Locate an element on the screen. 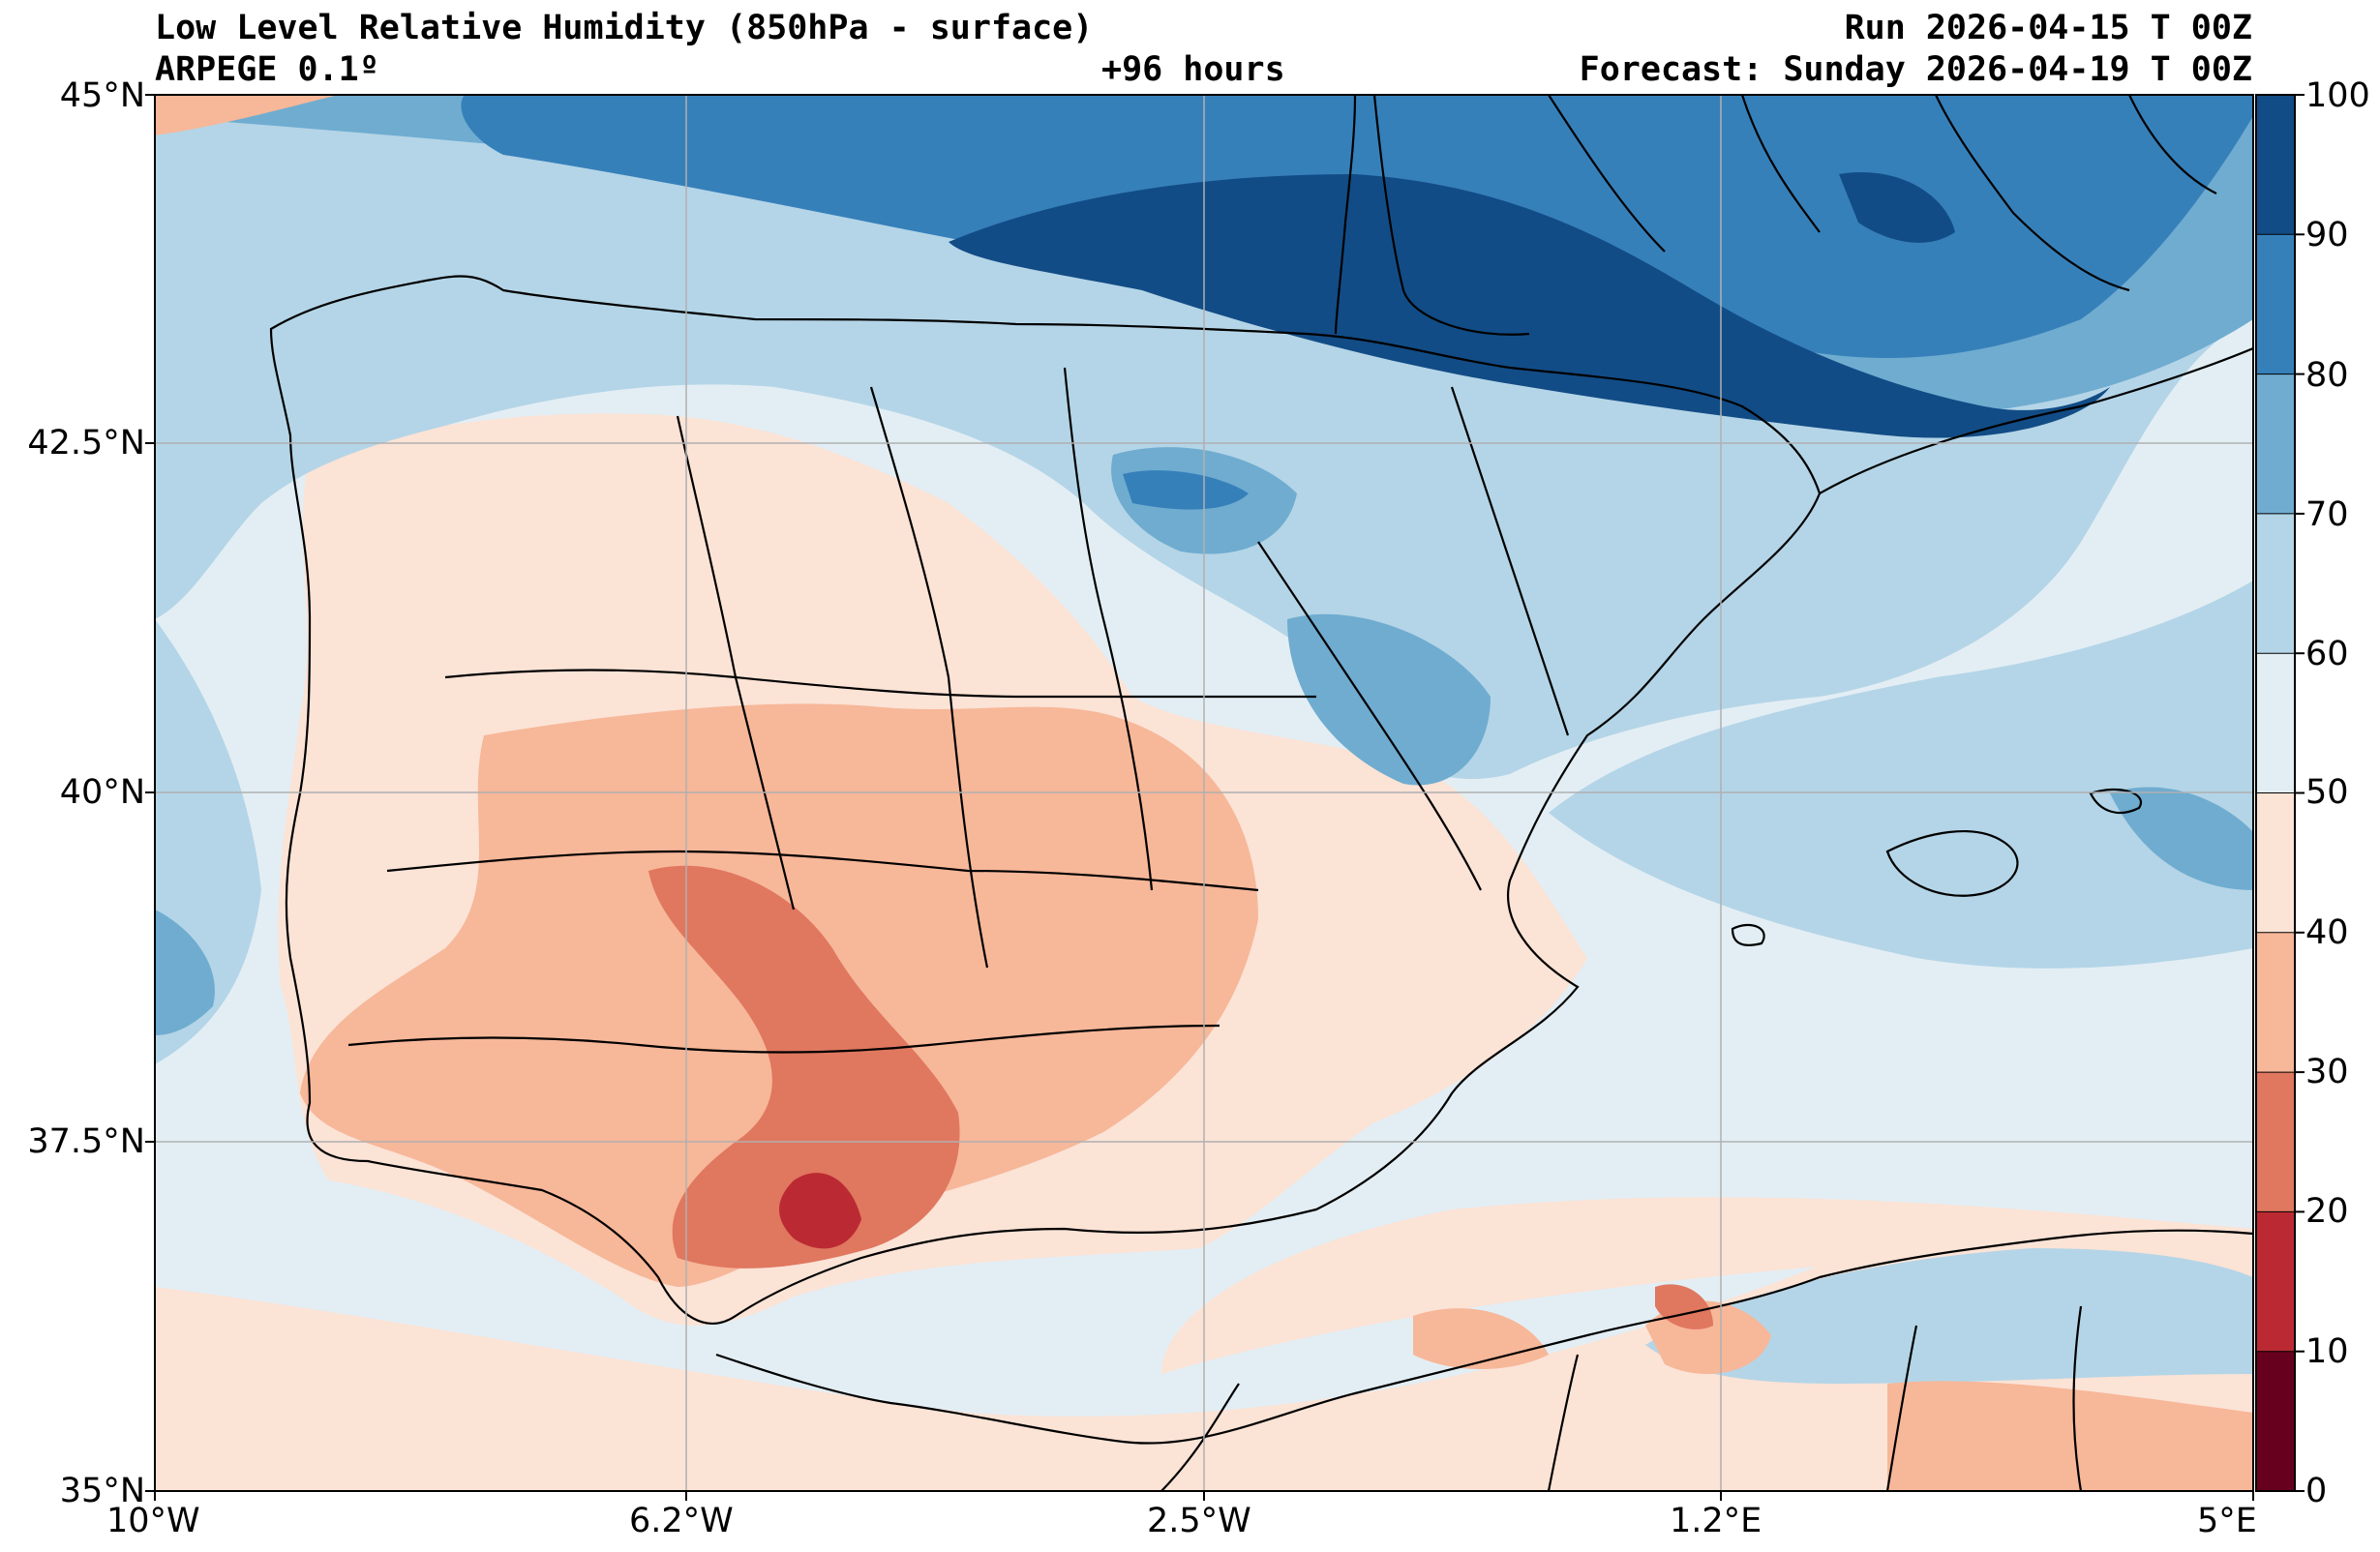  cbar-tick-30: 30 is located at coordinates (2327, 1072).